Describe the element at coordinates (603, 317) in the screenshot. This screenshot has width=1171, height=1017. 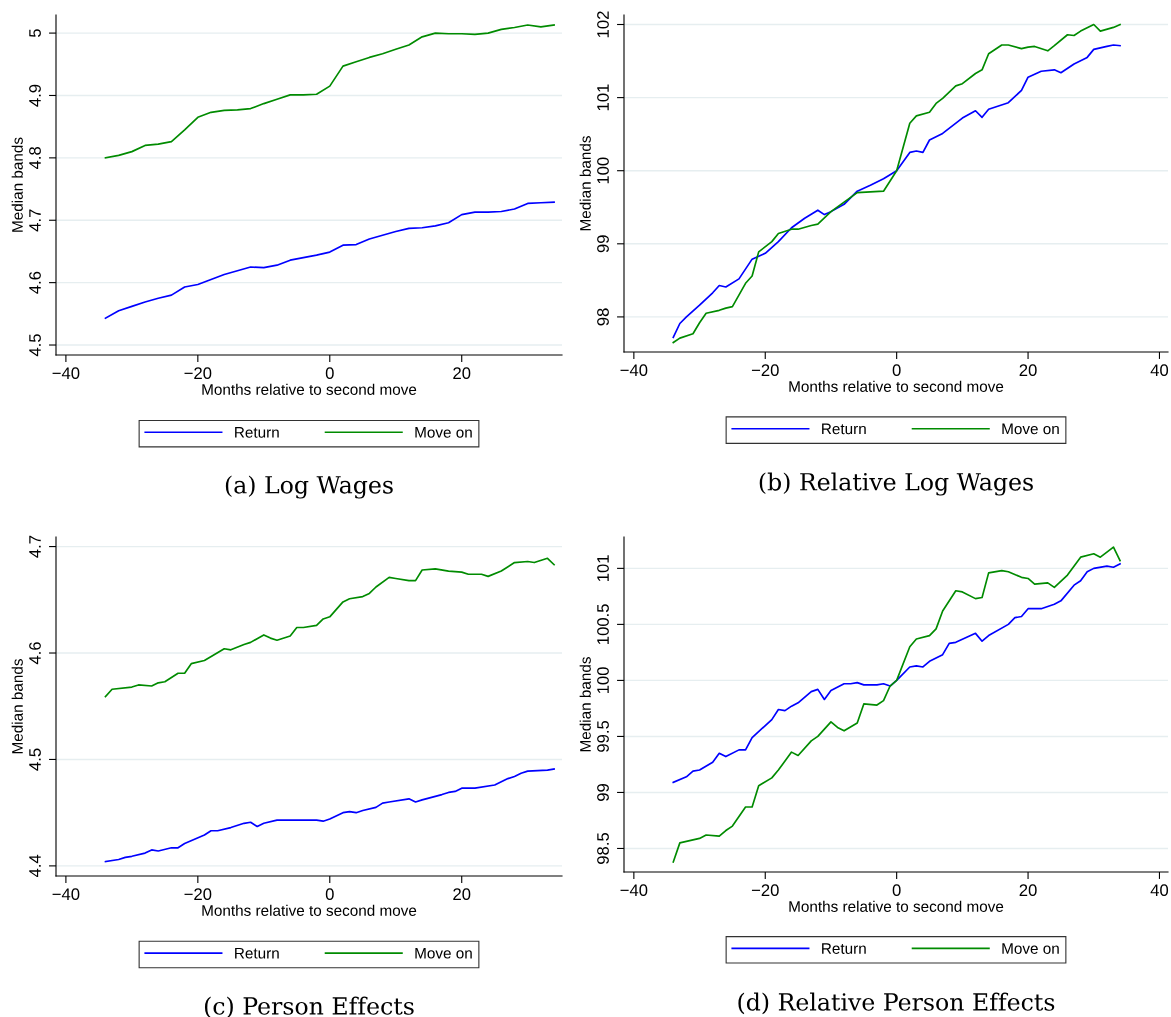
I see `y-tick-label: 98` at that location.